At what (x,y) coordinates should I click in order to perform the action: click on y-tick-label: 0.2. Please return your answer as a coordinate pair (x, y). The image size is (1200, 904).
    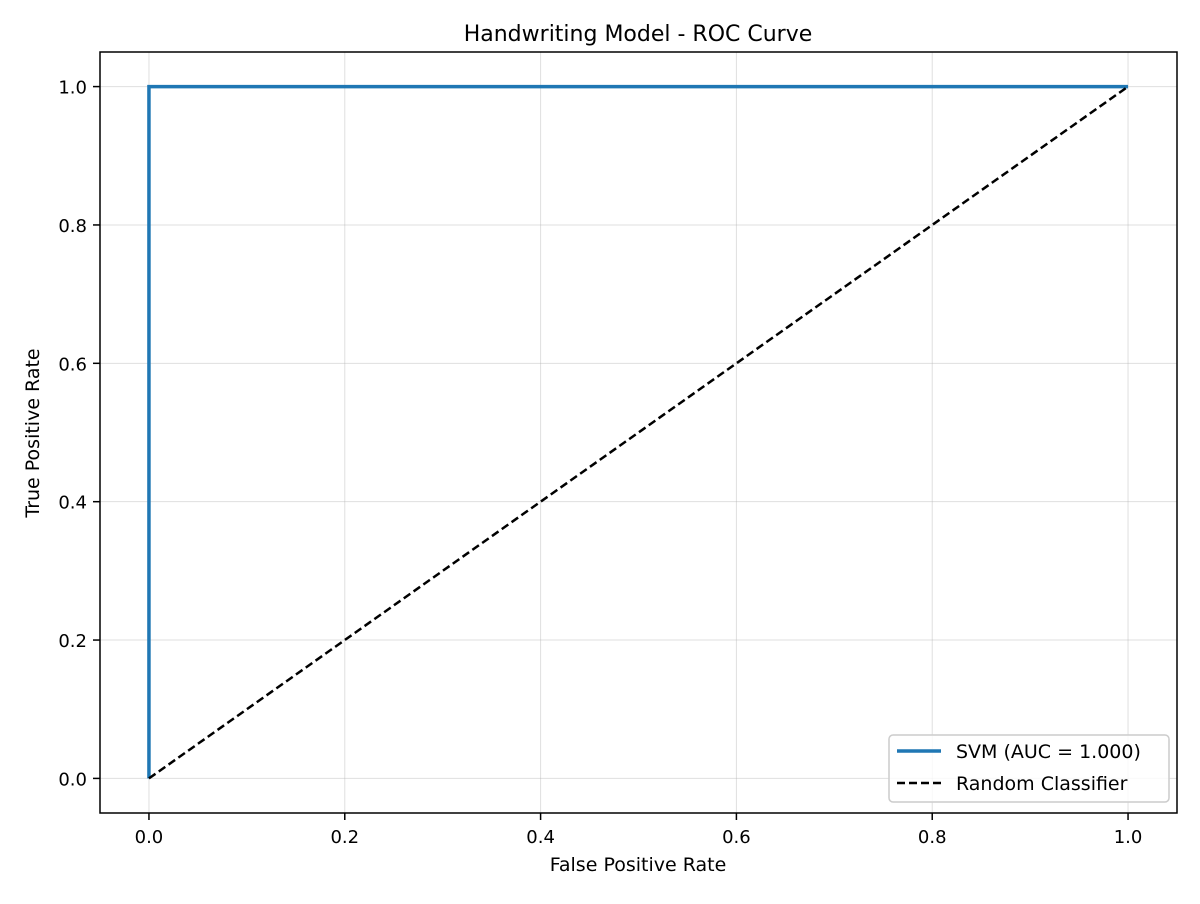
    Looking at the image, I should click on (72, 641).